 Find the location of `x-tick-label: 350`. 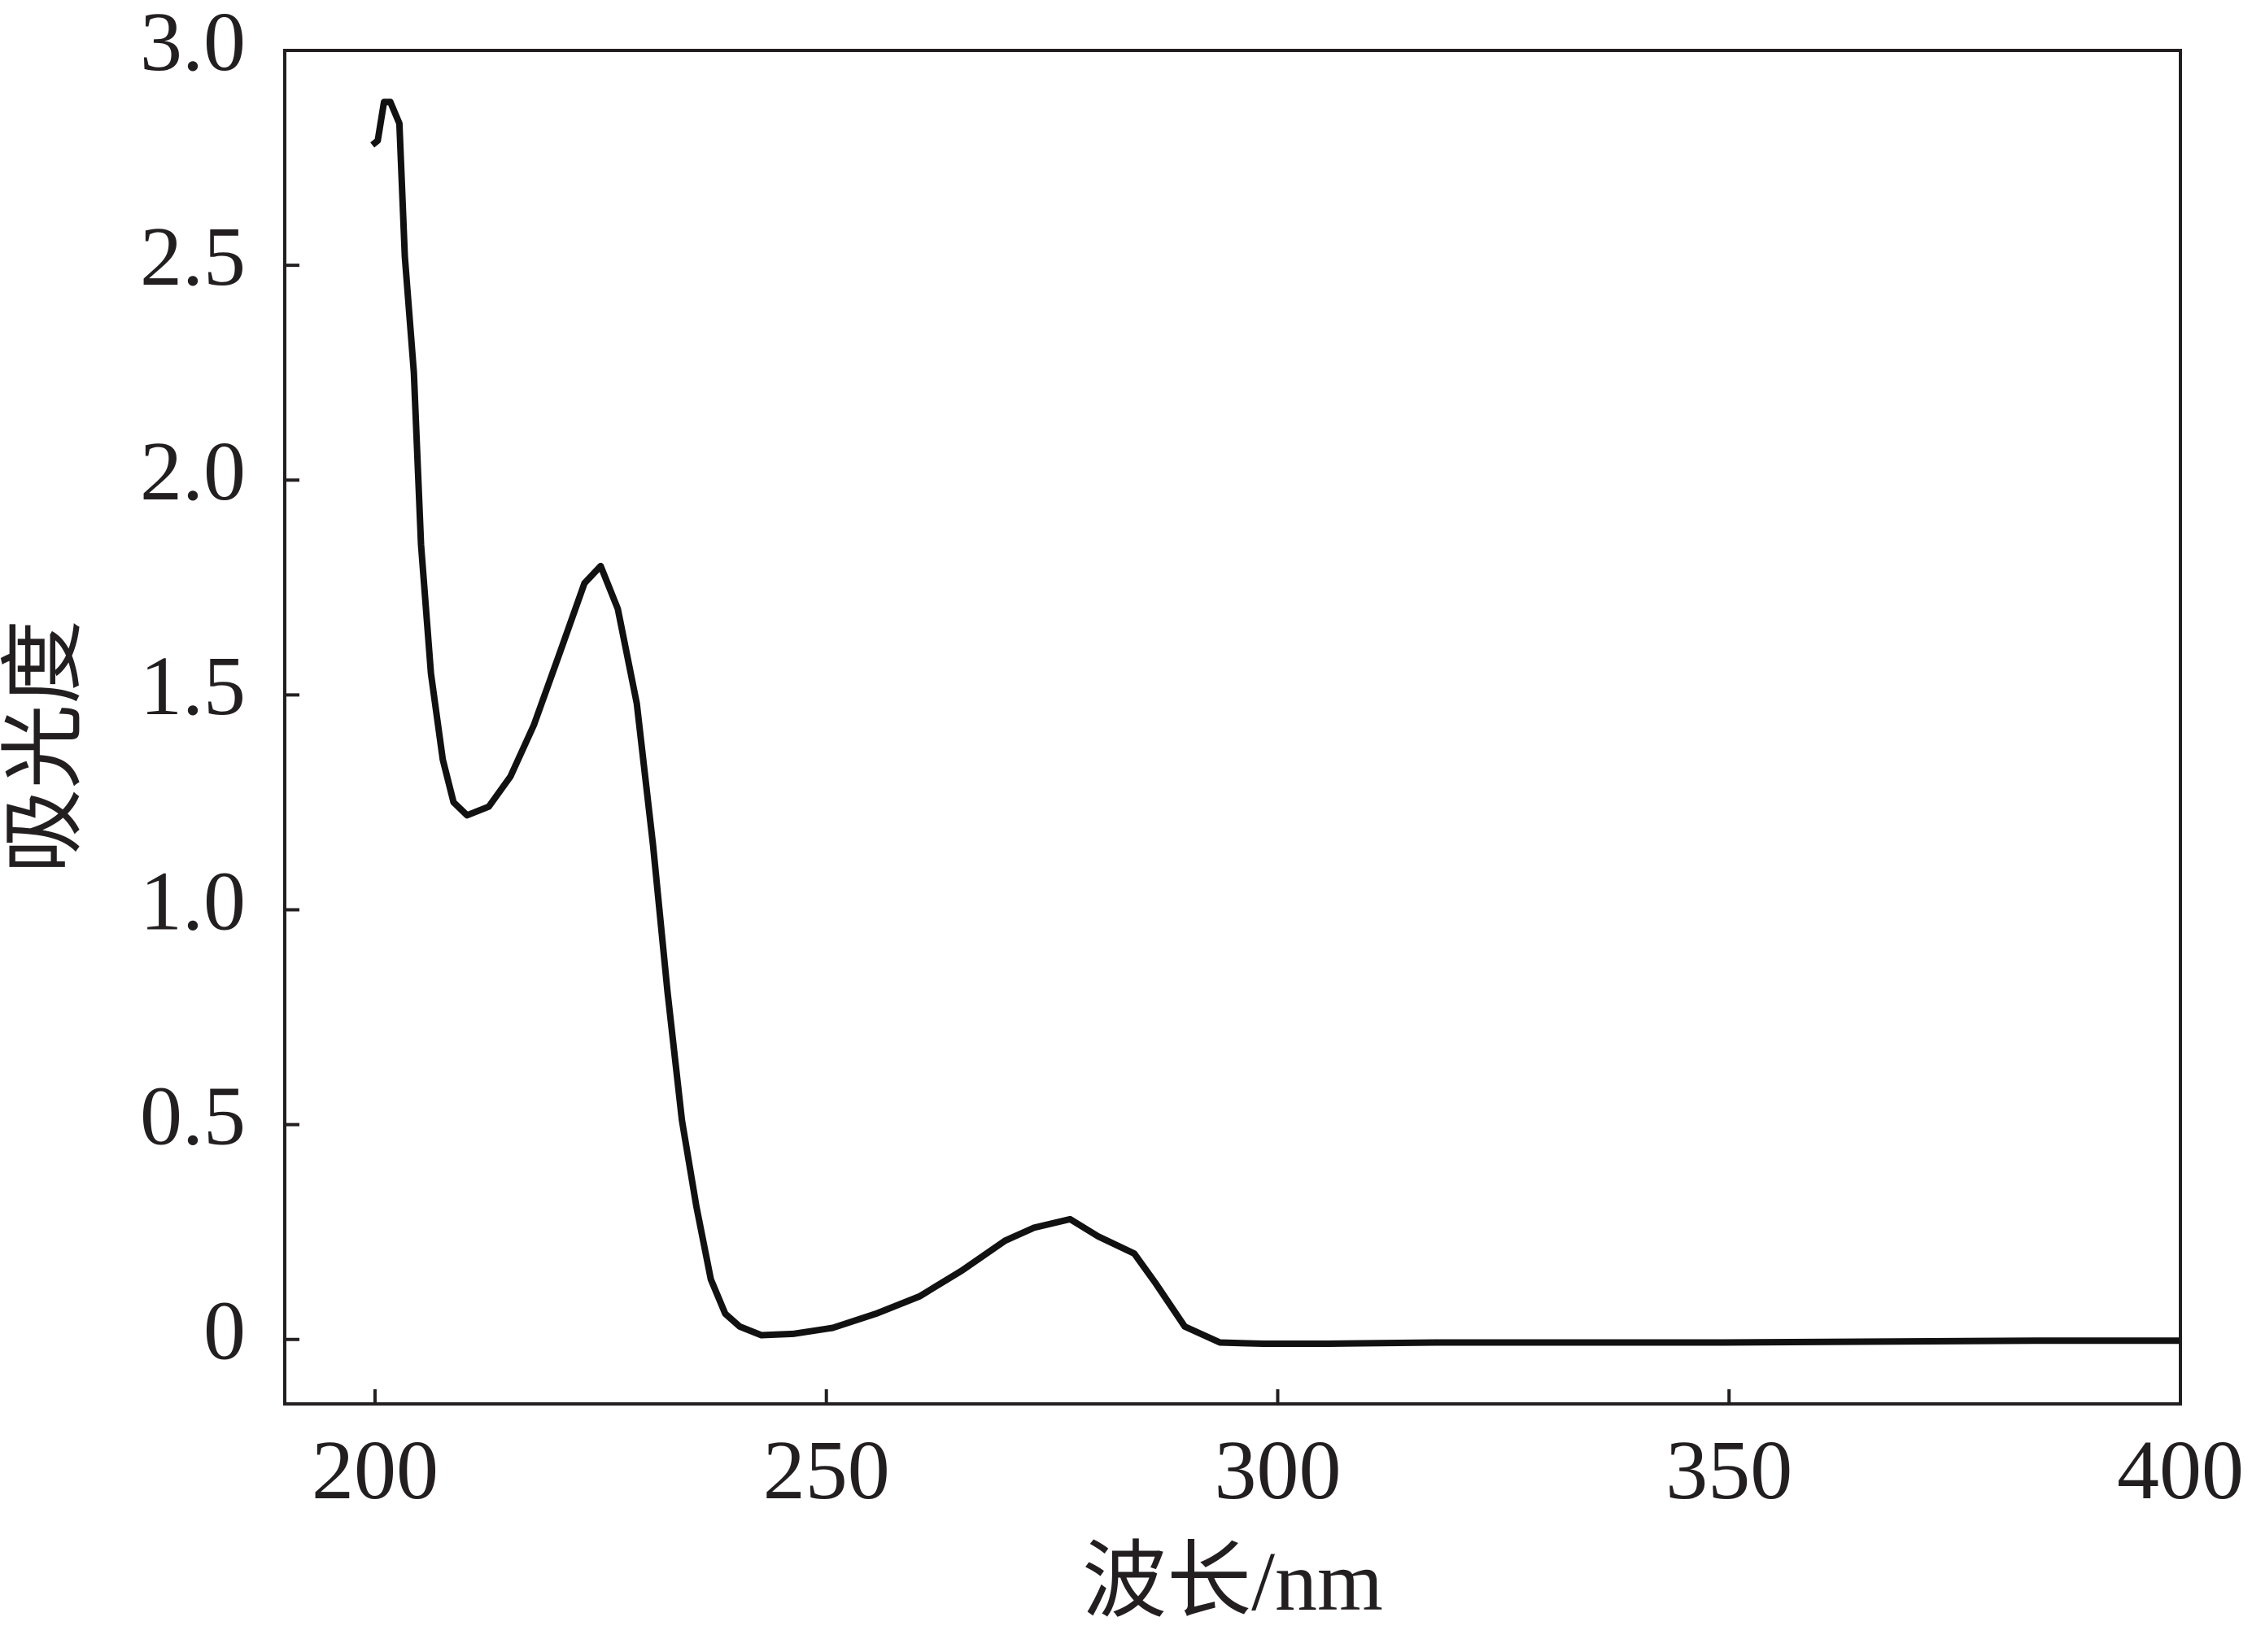

x-tick-label: 350 is located at coordinates (1729, 1470).